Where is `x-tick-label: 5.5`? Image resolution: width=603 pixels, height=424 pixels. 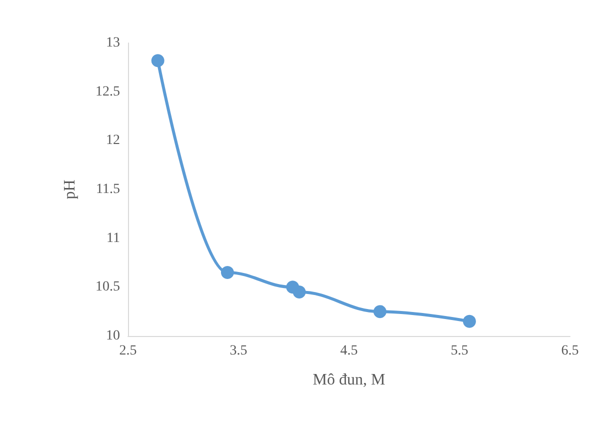 x-tick-label: 5.5 is located at coordinates (459, 351).